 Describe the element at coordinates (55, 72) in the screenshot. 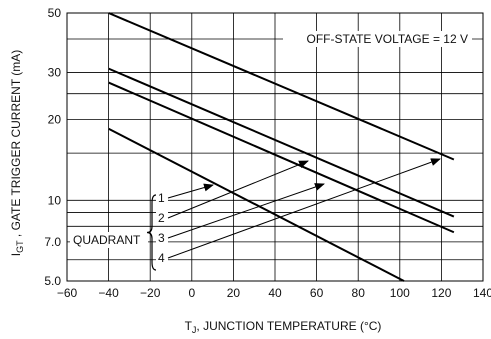

I see `y-tick-label: 30` at that location.